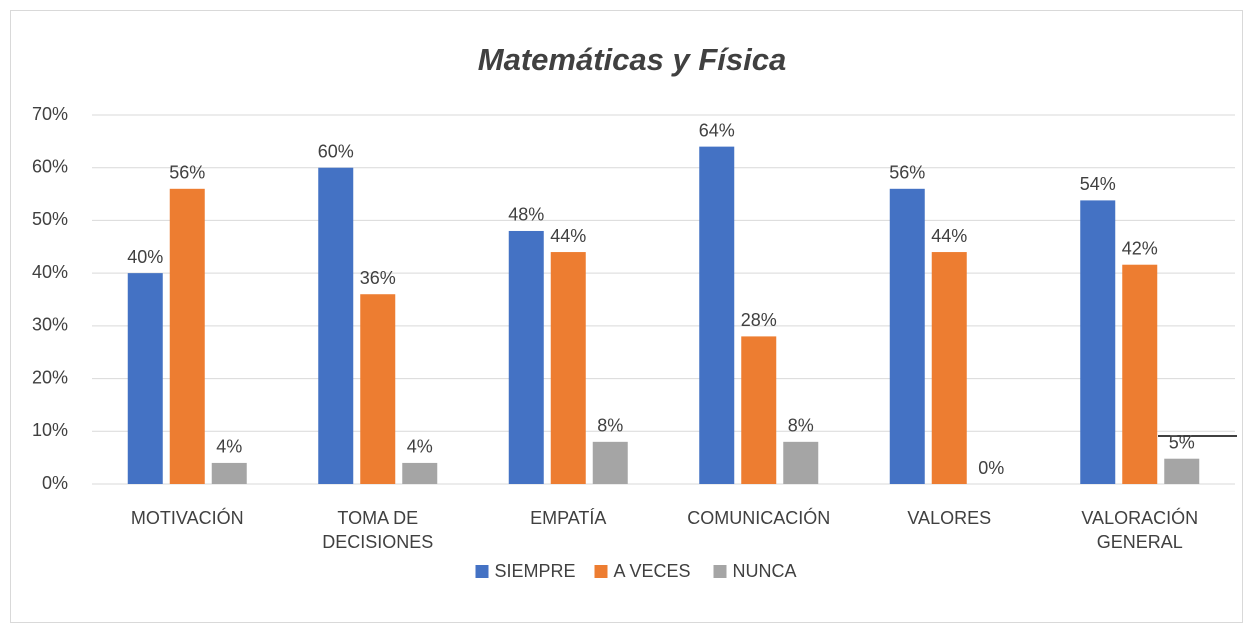  What do you see at coordinates (378, 530) in the screenshot?
I see `x-tick-label: TOMA DE DECISIONES` at bounding box center [378, 530].